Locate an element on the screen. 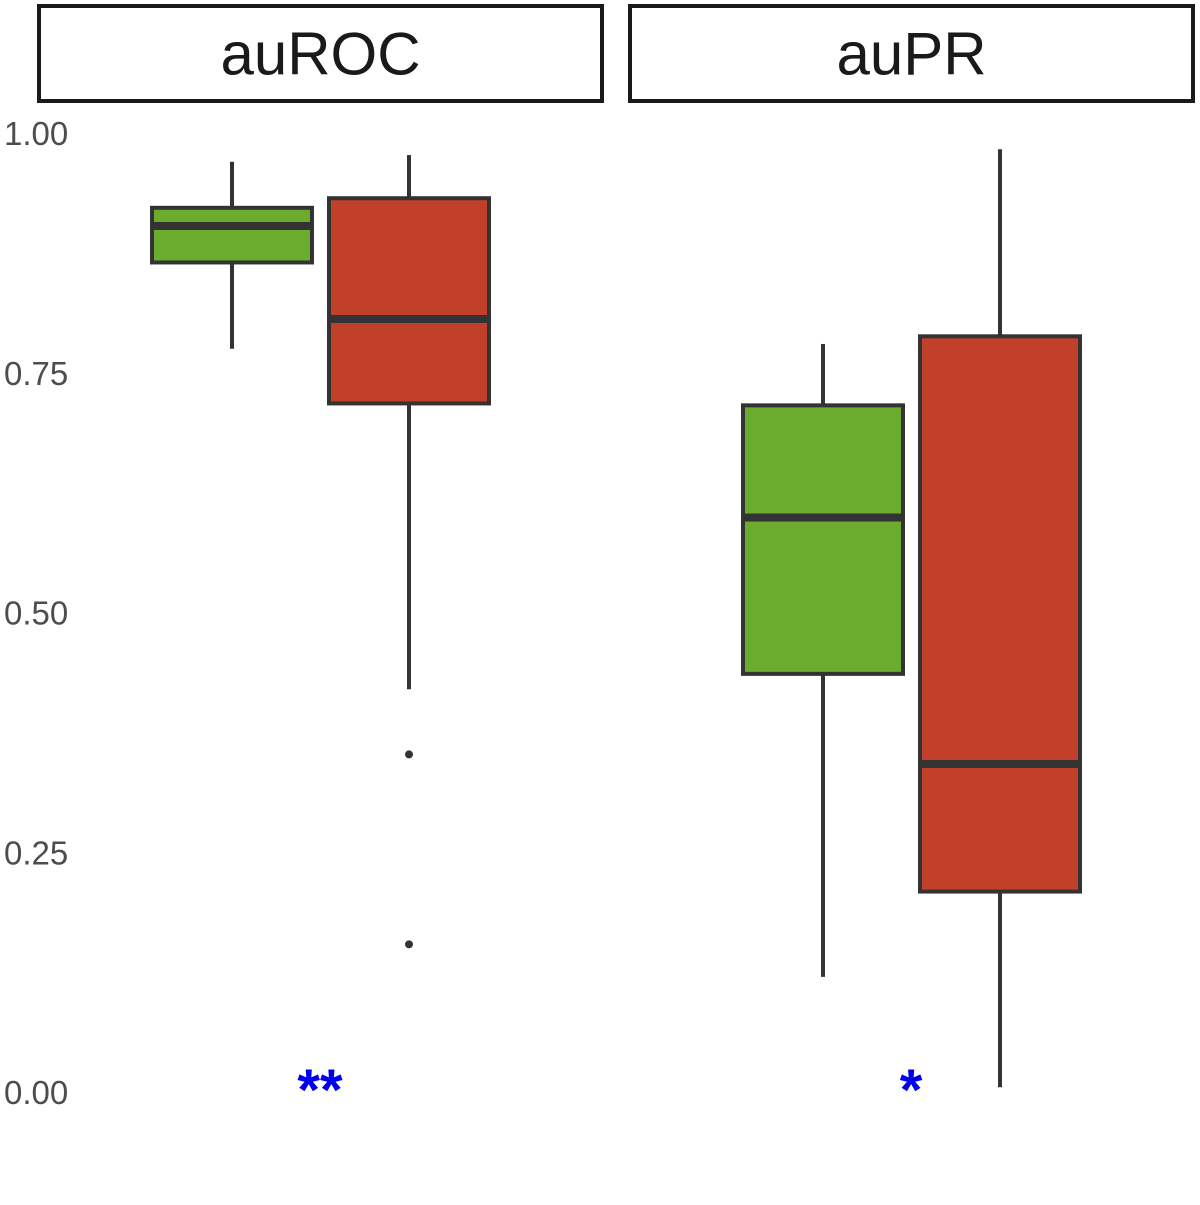 This screenshot has height=1205, width=1200. y-axis: 0.00 0.25 0.50 0.75 1.00 is located at coordinates (36, 613).